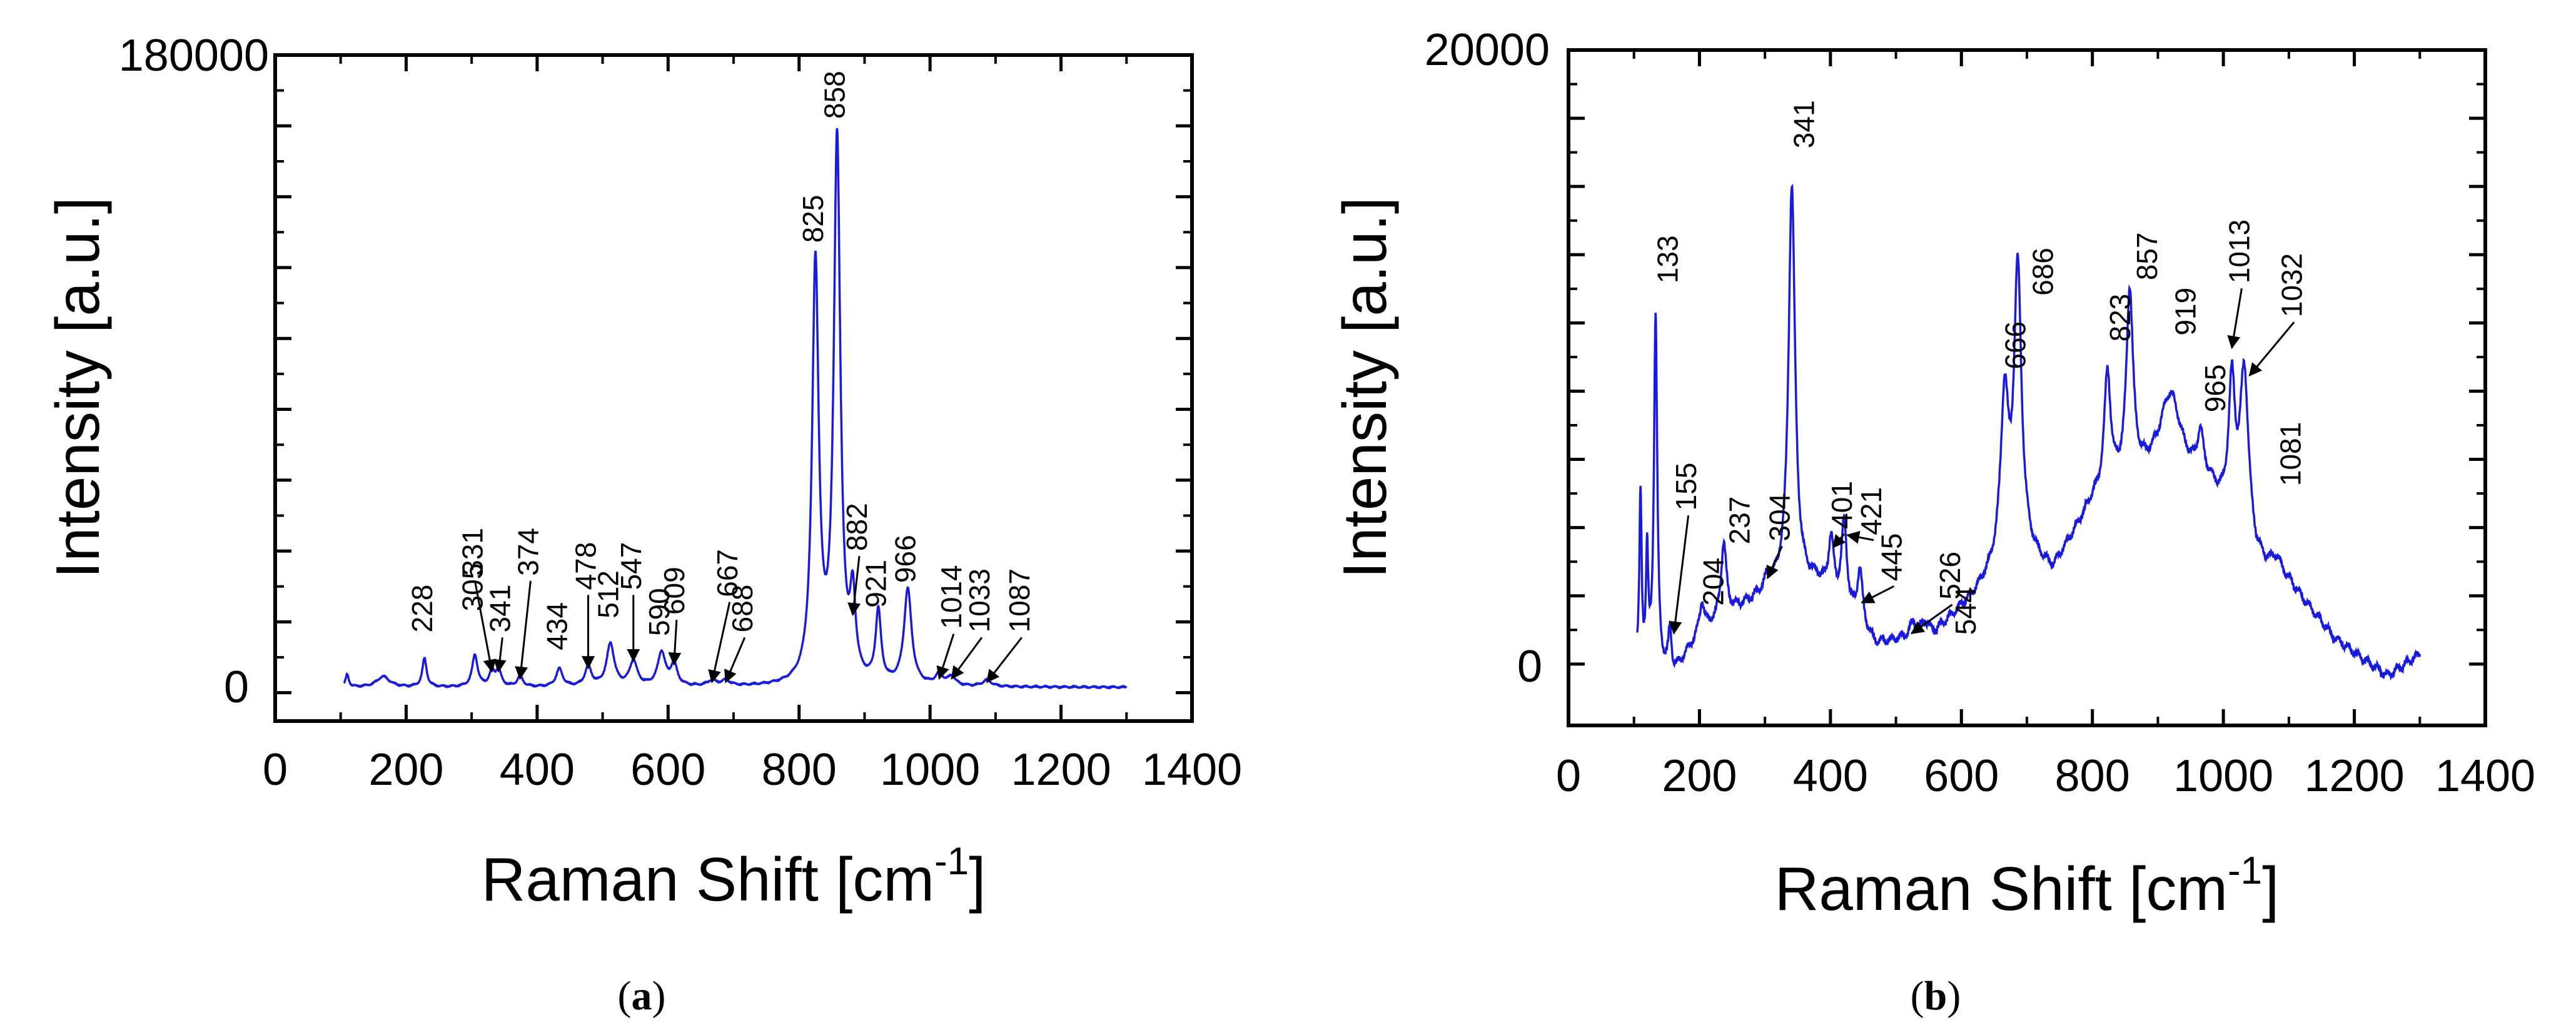 The width and height of the screenshot is (2576, 1030). What do you see at coordinates (422, 609) in the screenshot?
I see `chart-a-peak-label-228: 228` at bounding box center [422, 609].